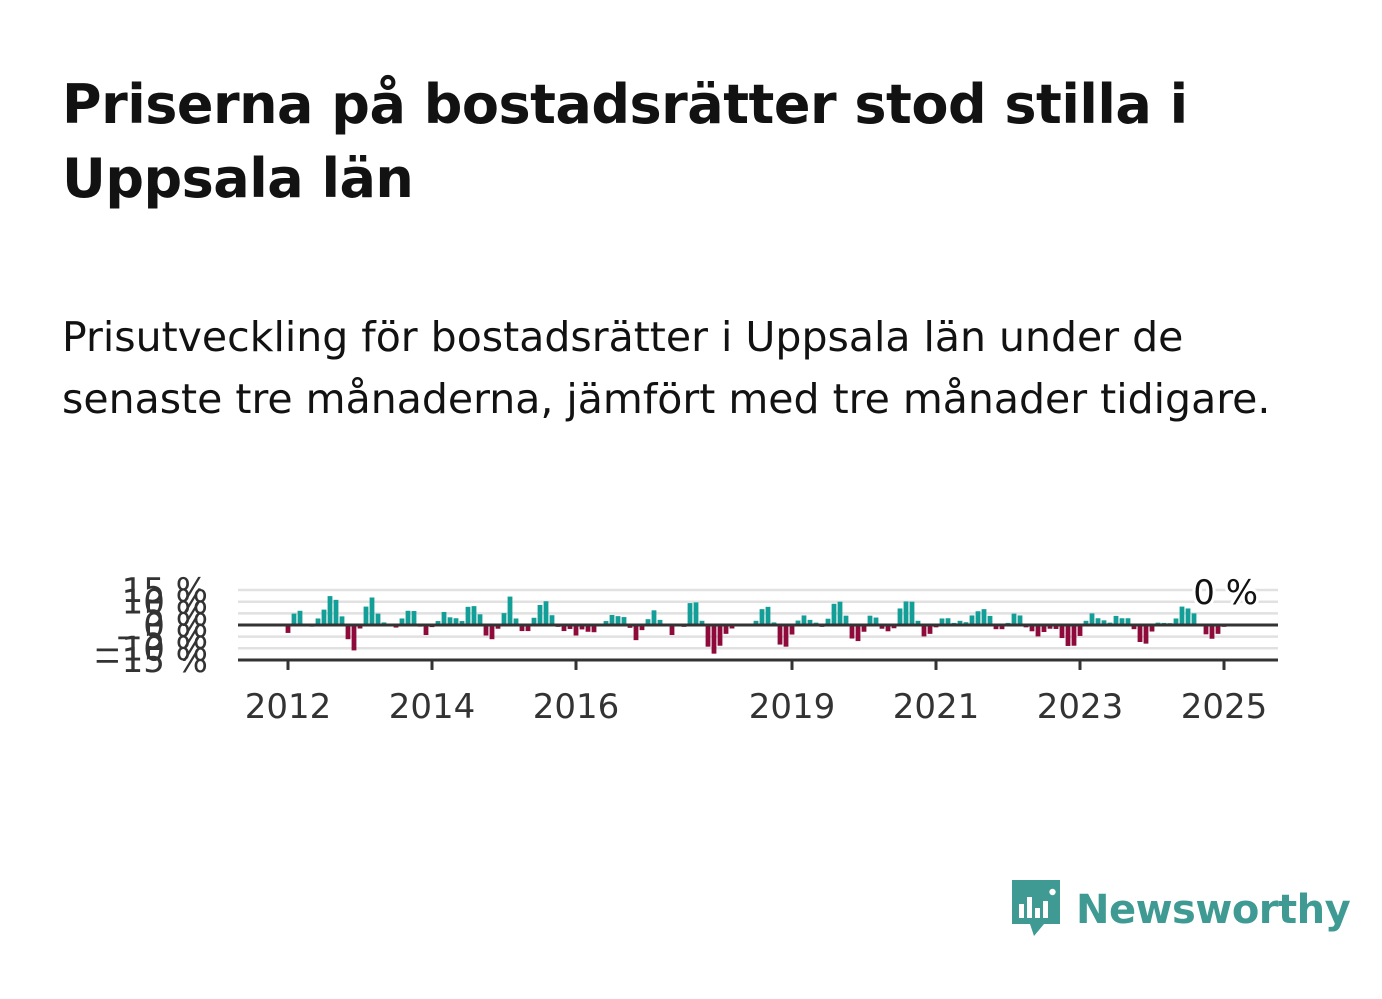  I want to click on last-value-label: 0 %, so click(1225, 593).